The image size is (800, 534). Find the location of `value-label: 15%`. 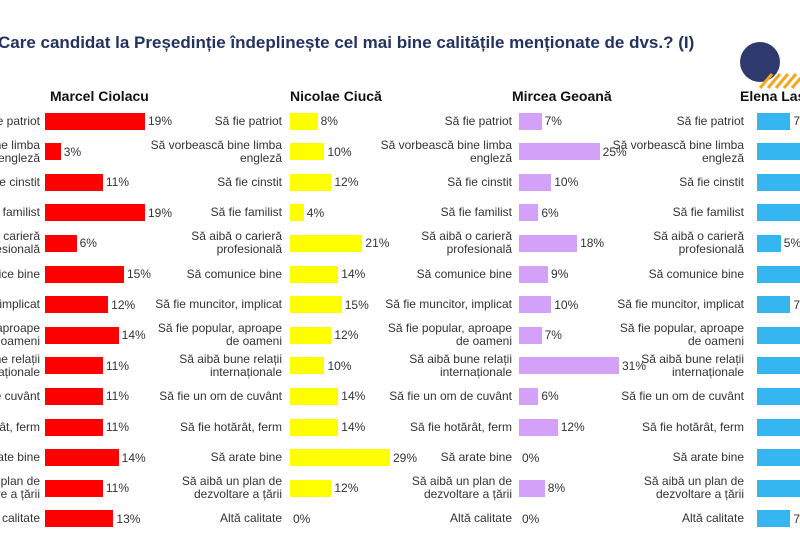

value-label: 15% is located at coordinates (138, 274).